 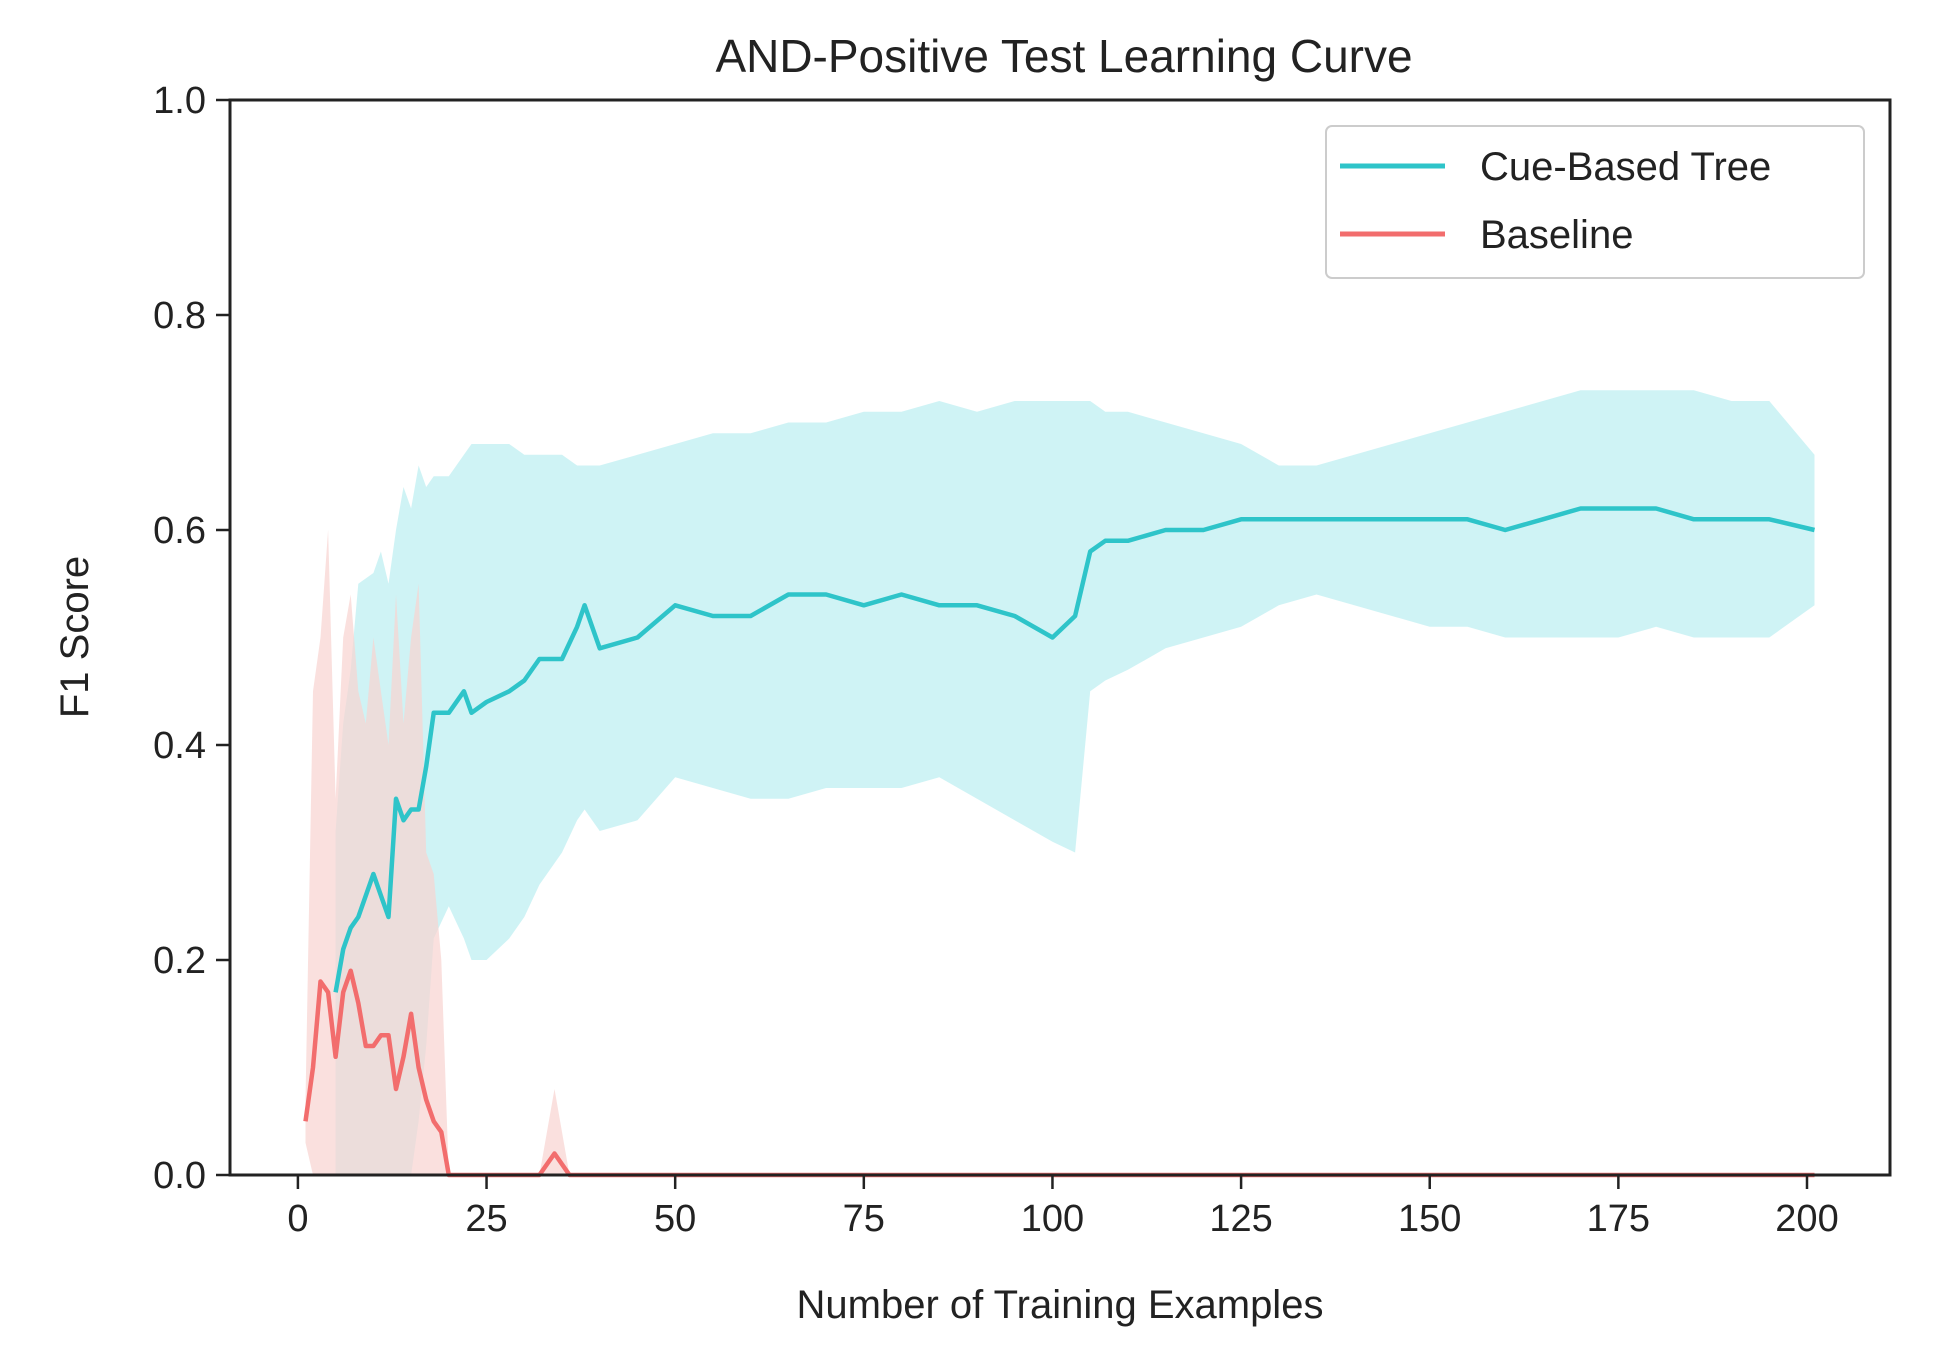 What do you see at coordinates (1618, 1219) in the screenshot?
I see `x-tick-label: 175` at bounding box center [1618, 1219].